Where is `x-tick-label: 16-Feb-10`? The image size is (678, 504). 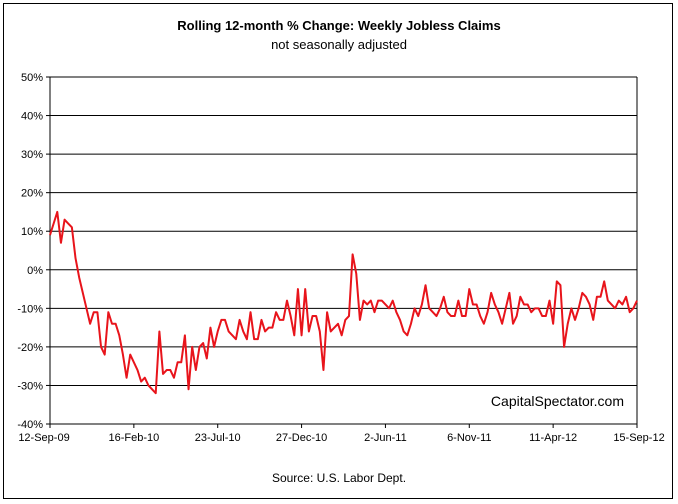
x-tick-label: 16-Feb-10 is located at coordinates (133, 438).